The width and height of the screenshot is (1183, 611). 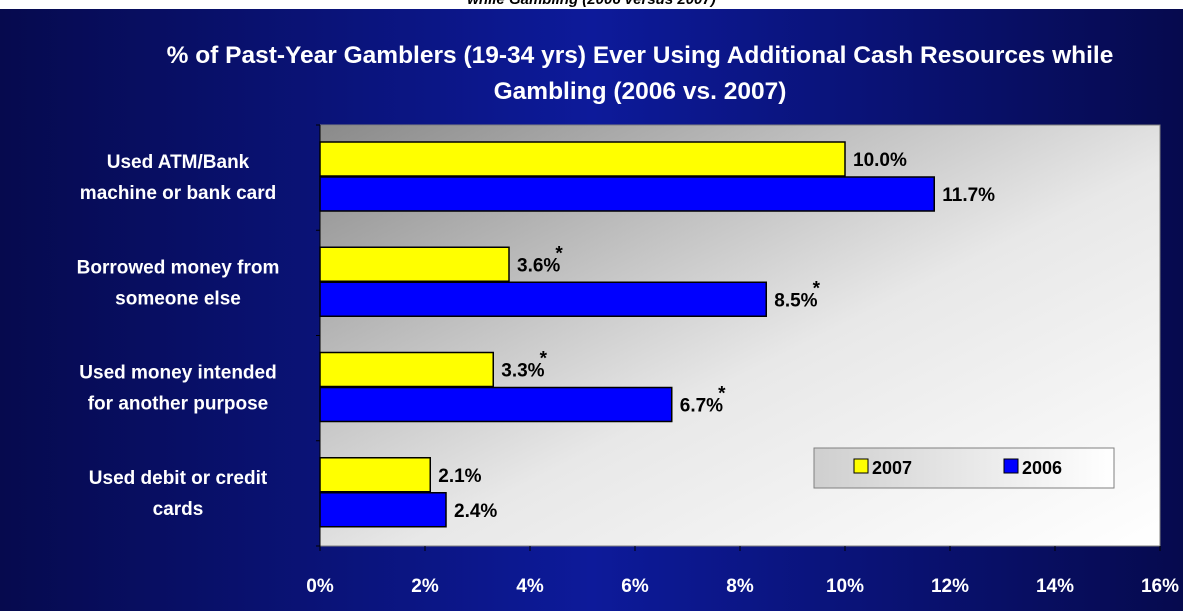 What do you see at coordinates (740, 586) in the screenshot?
I see `x-tick-label: 8%` at bounding box center [740, 586].